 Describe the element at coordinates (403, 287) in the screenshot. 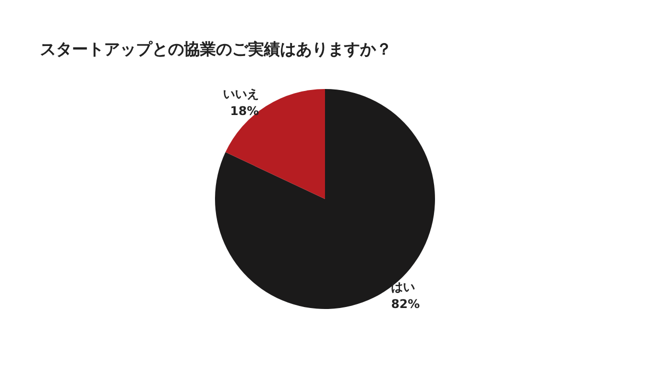

I see `slice-label: はい` at that location.